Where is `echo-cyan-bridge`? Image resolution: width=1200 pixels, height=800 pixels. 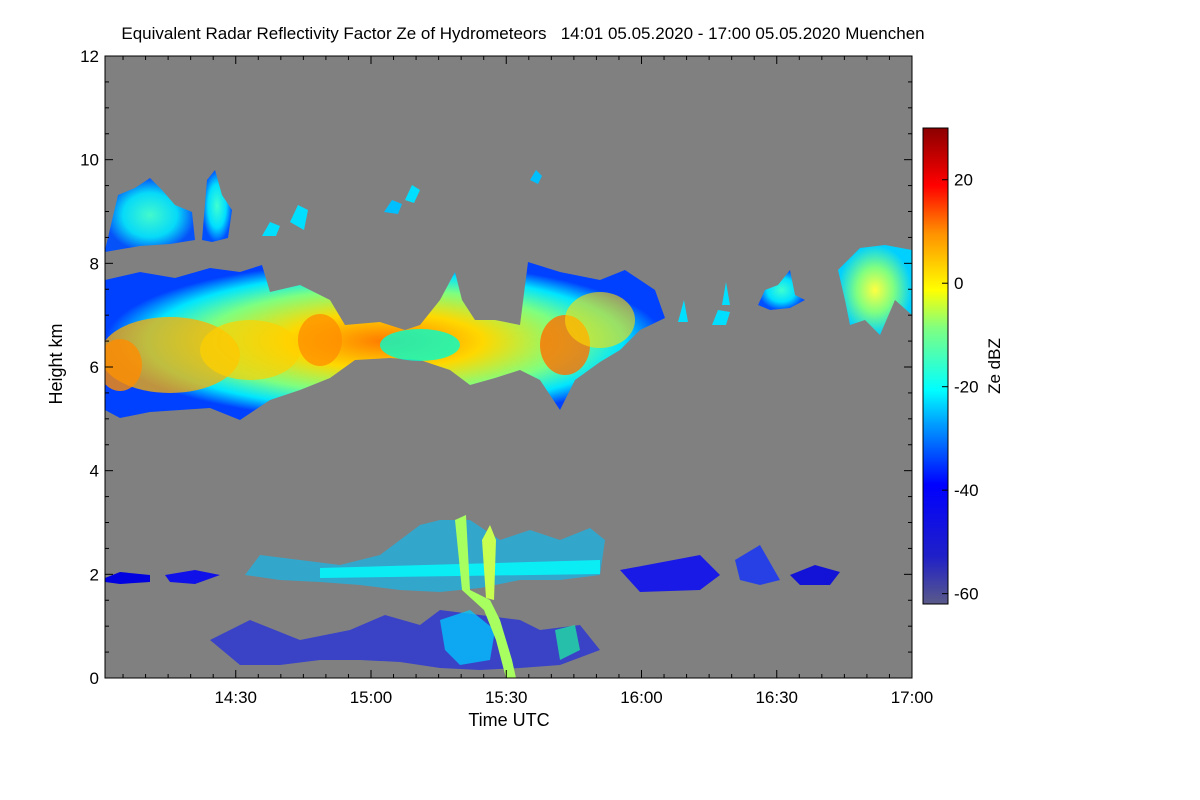
echo-cyan-bridge is located at coordinates (420, 345).